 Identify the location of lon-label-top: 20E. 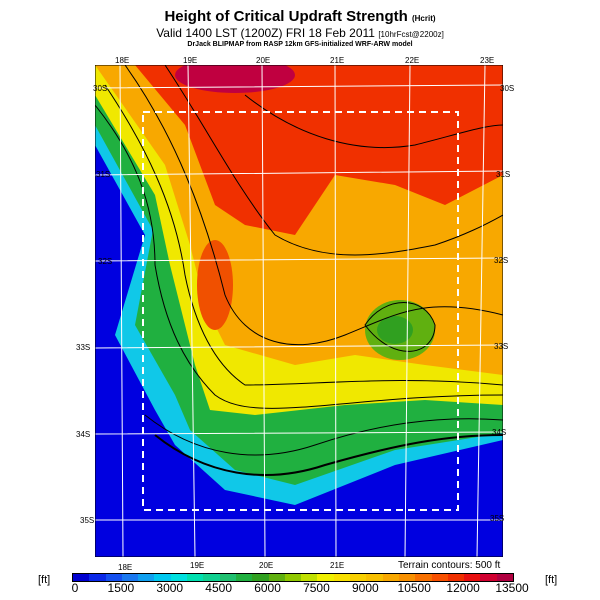
(263, 60).